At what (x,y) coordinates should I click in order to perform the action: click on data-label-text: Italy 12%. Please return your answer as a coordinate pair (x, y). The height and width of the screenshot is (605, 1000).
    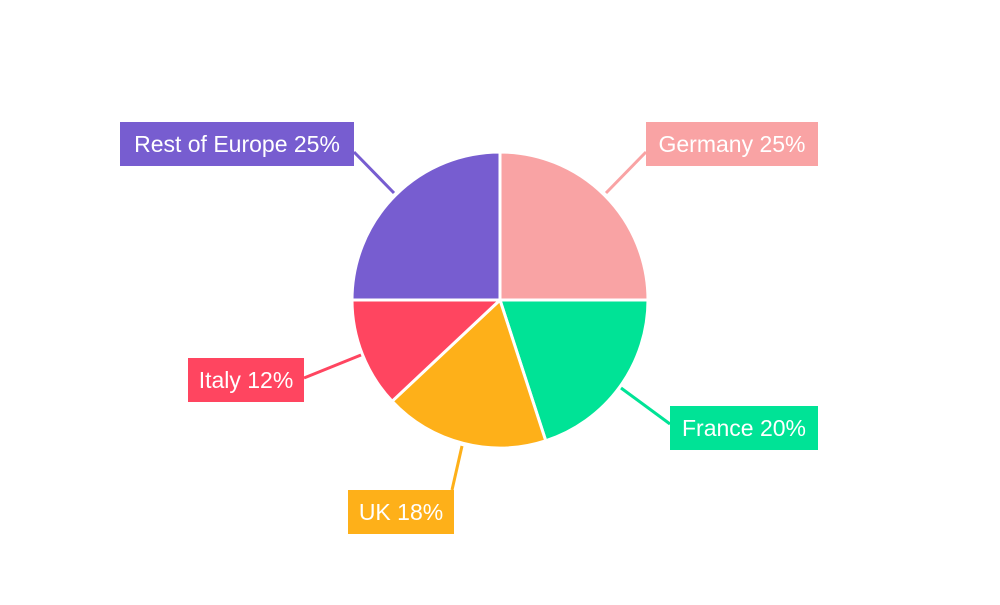
    Looking at the image, I should click on (246, 380).